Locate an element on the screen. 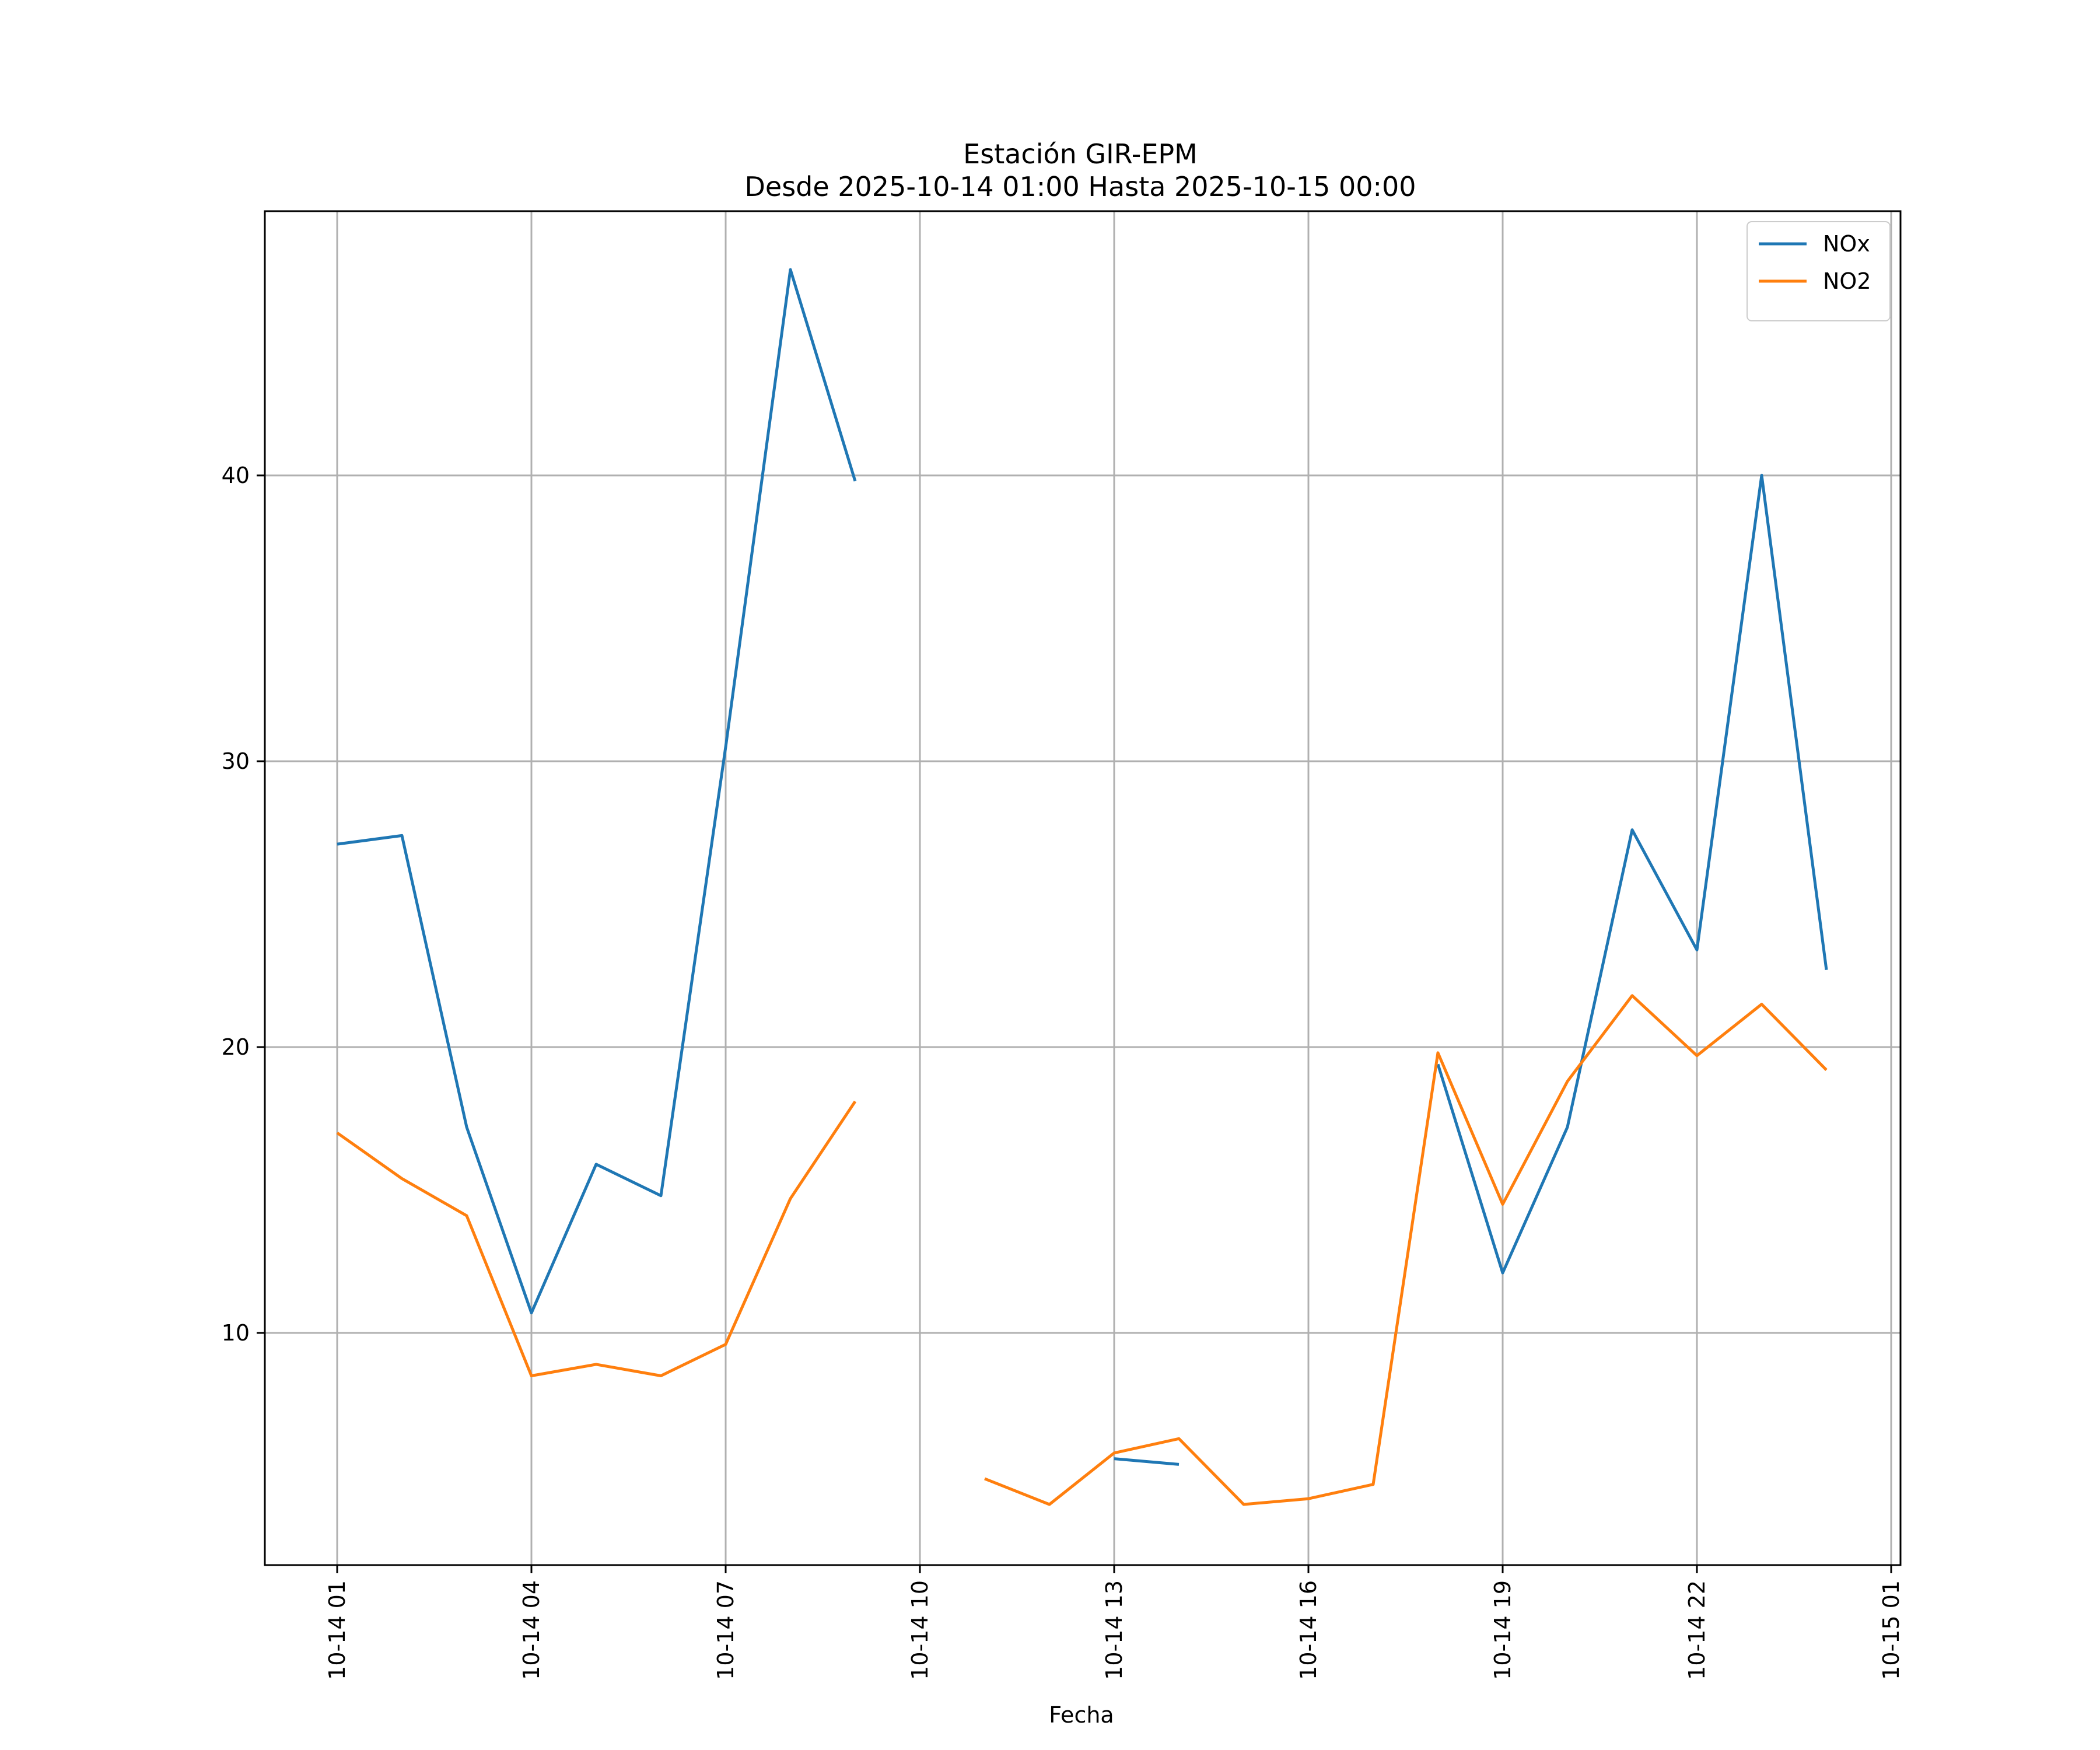  chart-title: Estación GIR-EPM is located at coordinates (1080, 154).